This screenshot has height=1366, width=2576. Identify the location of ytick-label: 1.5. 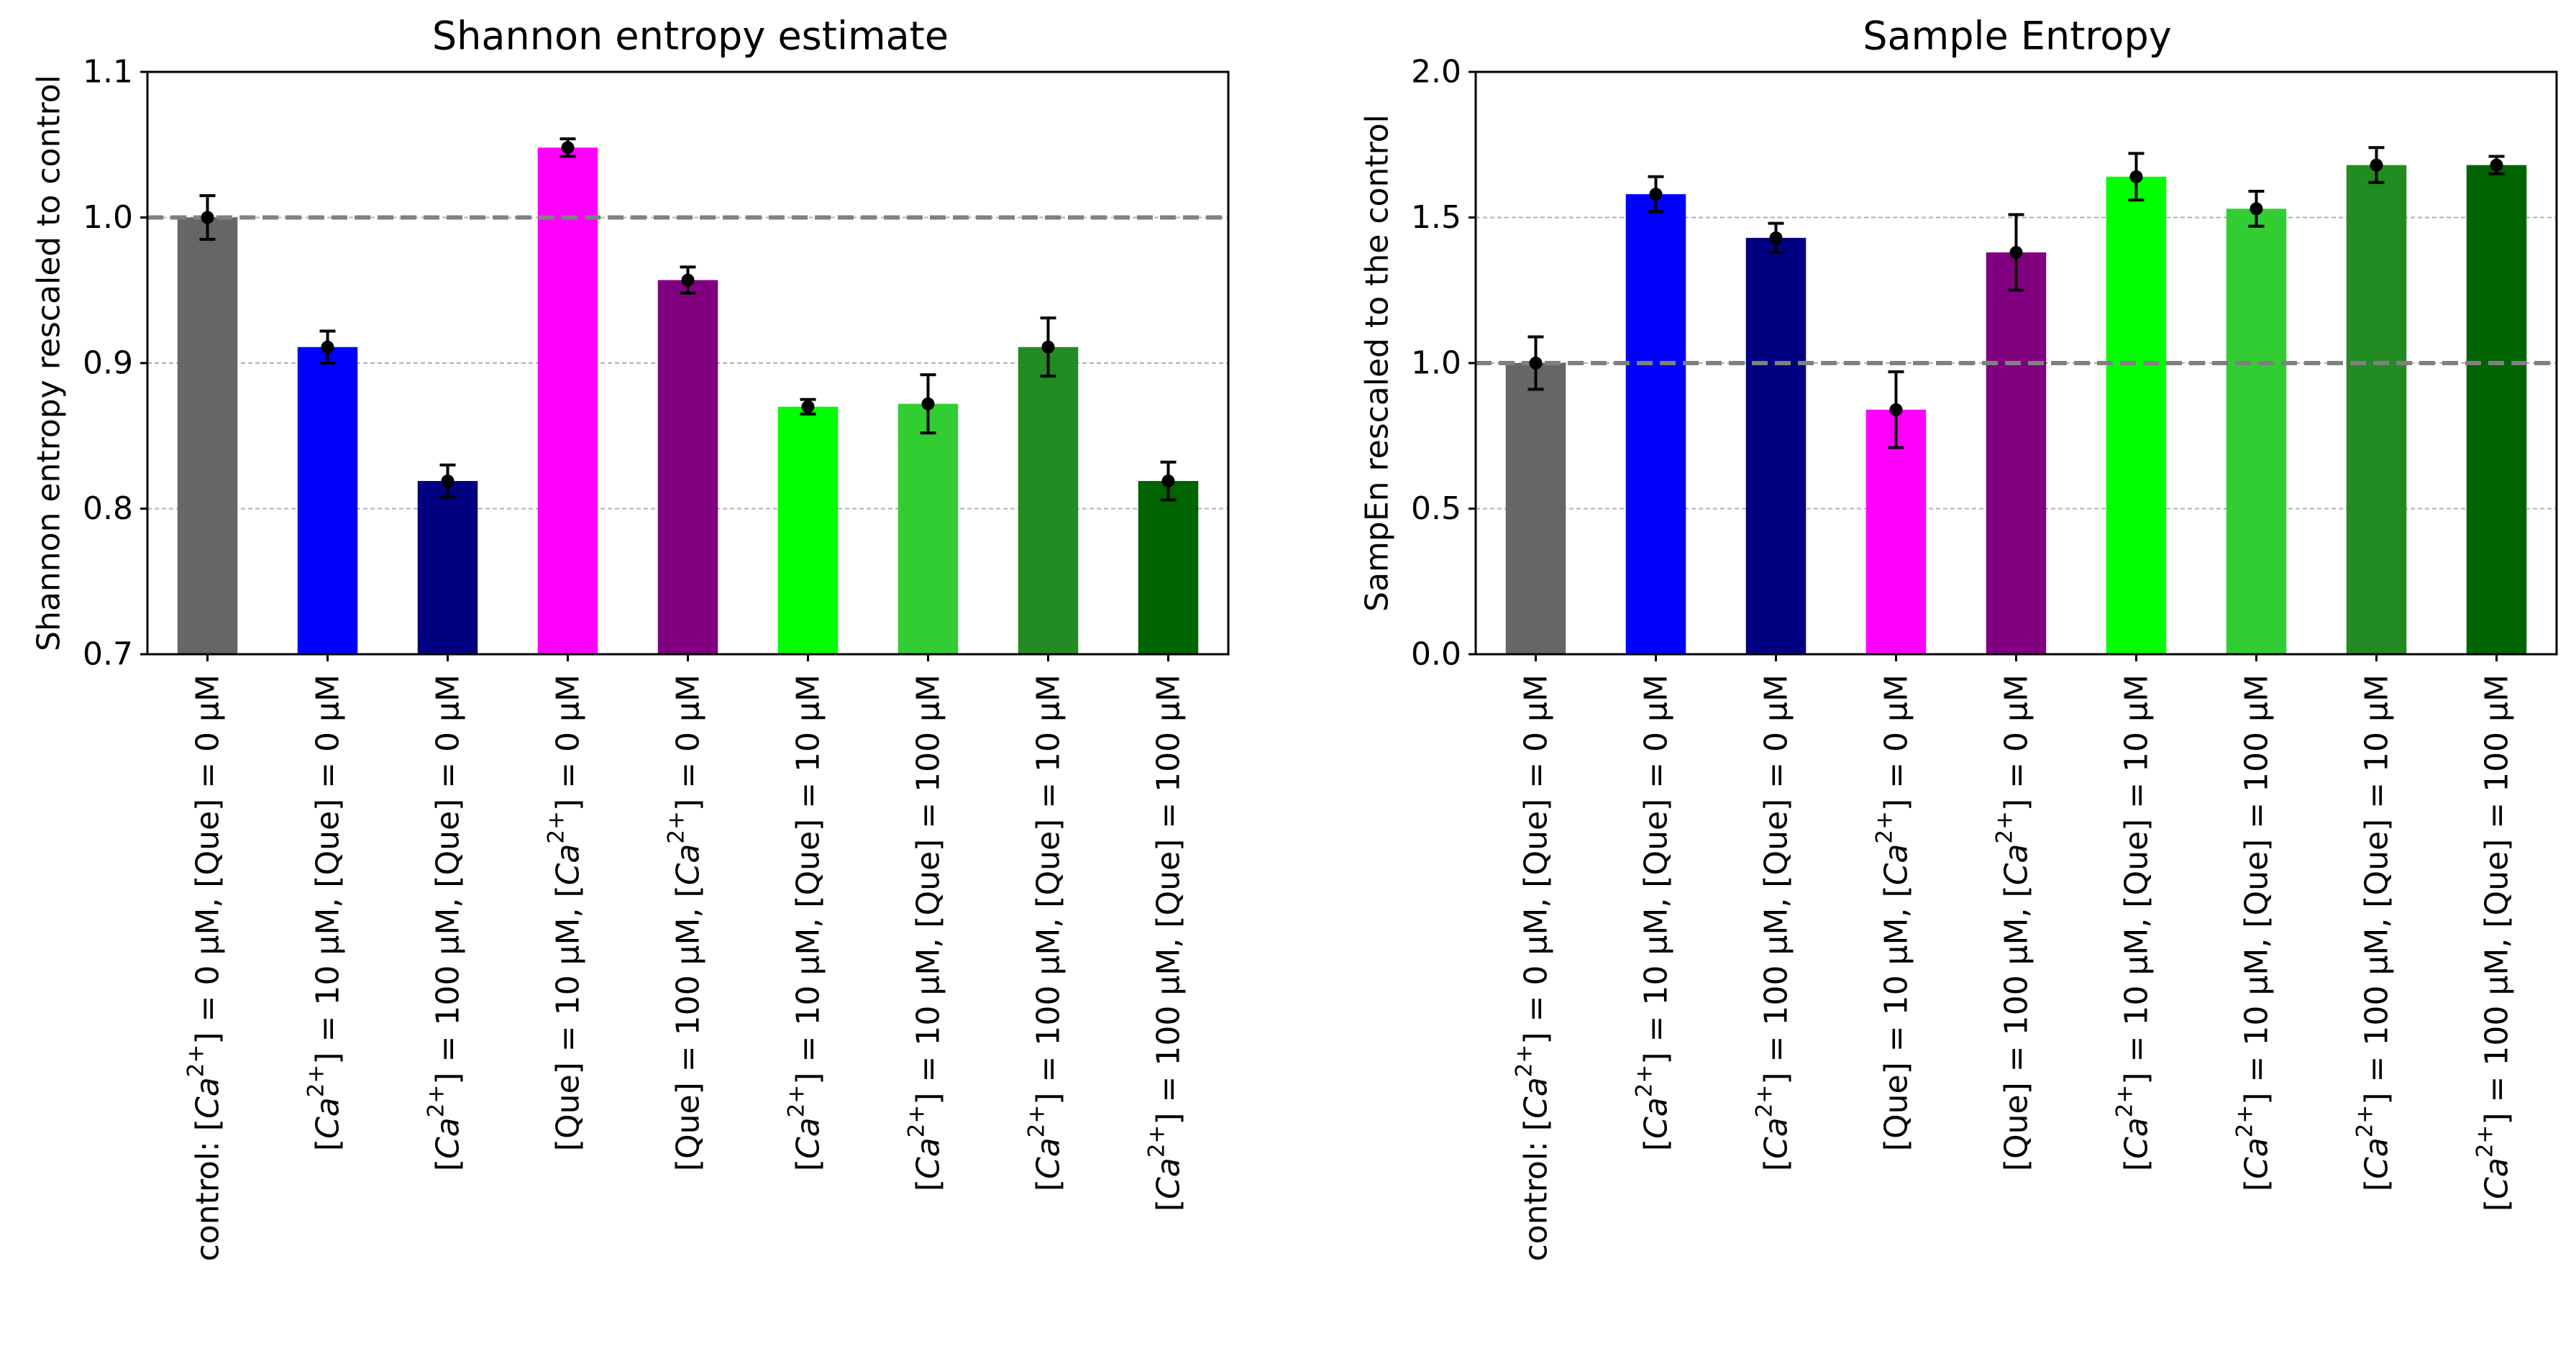
(1436, 217).